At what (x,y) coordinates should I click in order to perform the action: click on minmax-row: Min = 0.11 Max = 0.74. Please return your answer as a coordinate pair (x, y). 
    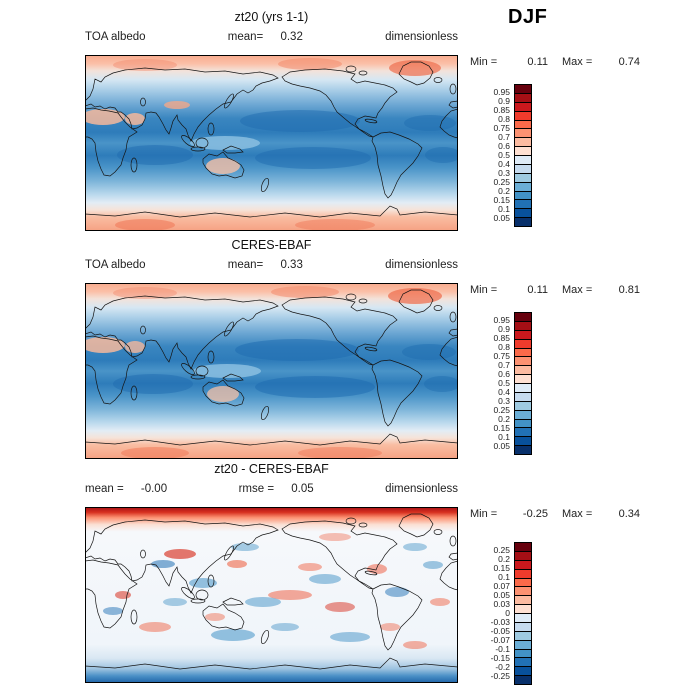
    Looking at the image, I should click on (562, 62).